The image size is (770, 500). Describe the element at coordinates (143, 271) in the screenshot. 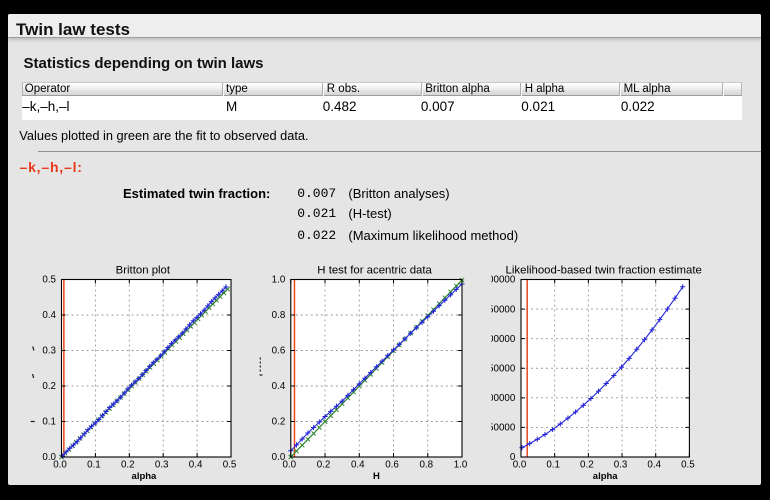

I see `svg-text: Britton plot` at that location.